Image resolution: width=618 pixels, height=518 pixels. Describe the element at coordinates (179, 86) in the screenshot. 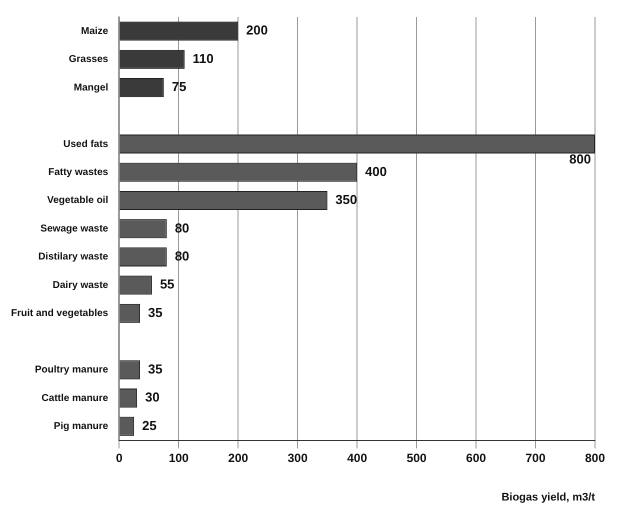

I see `data-label: 75` at that location.